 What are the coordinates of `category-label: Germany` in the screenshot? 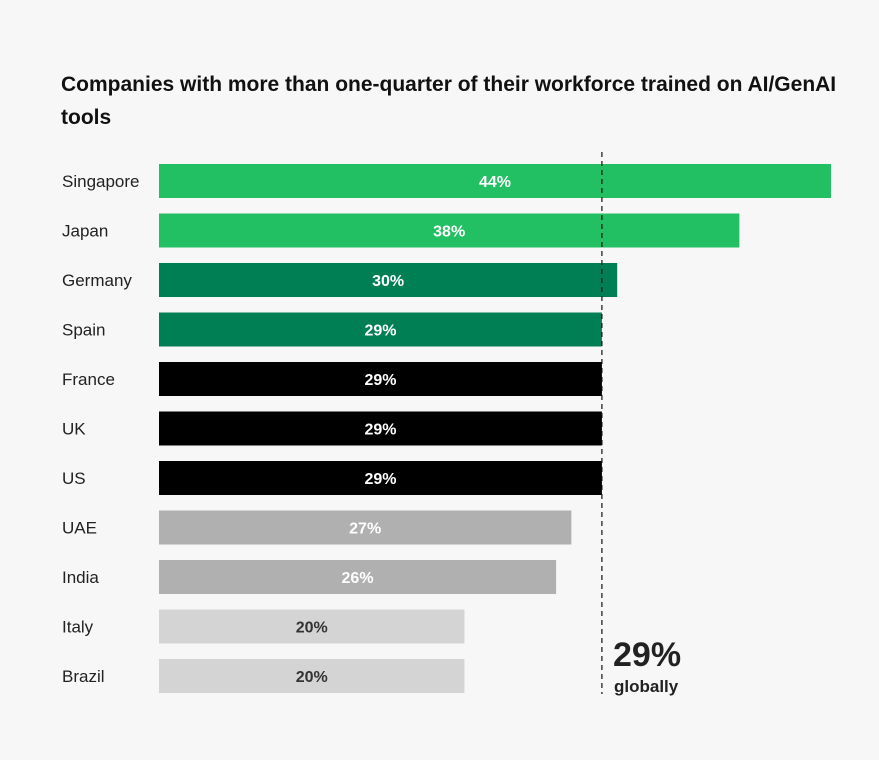 It's located at (97, 280).